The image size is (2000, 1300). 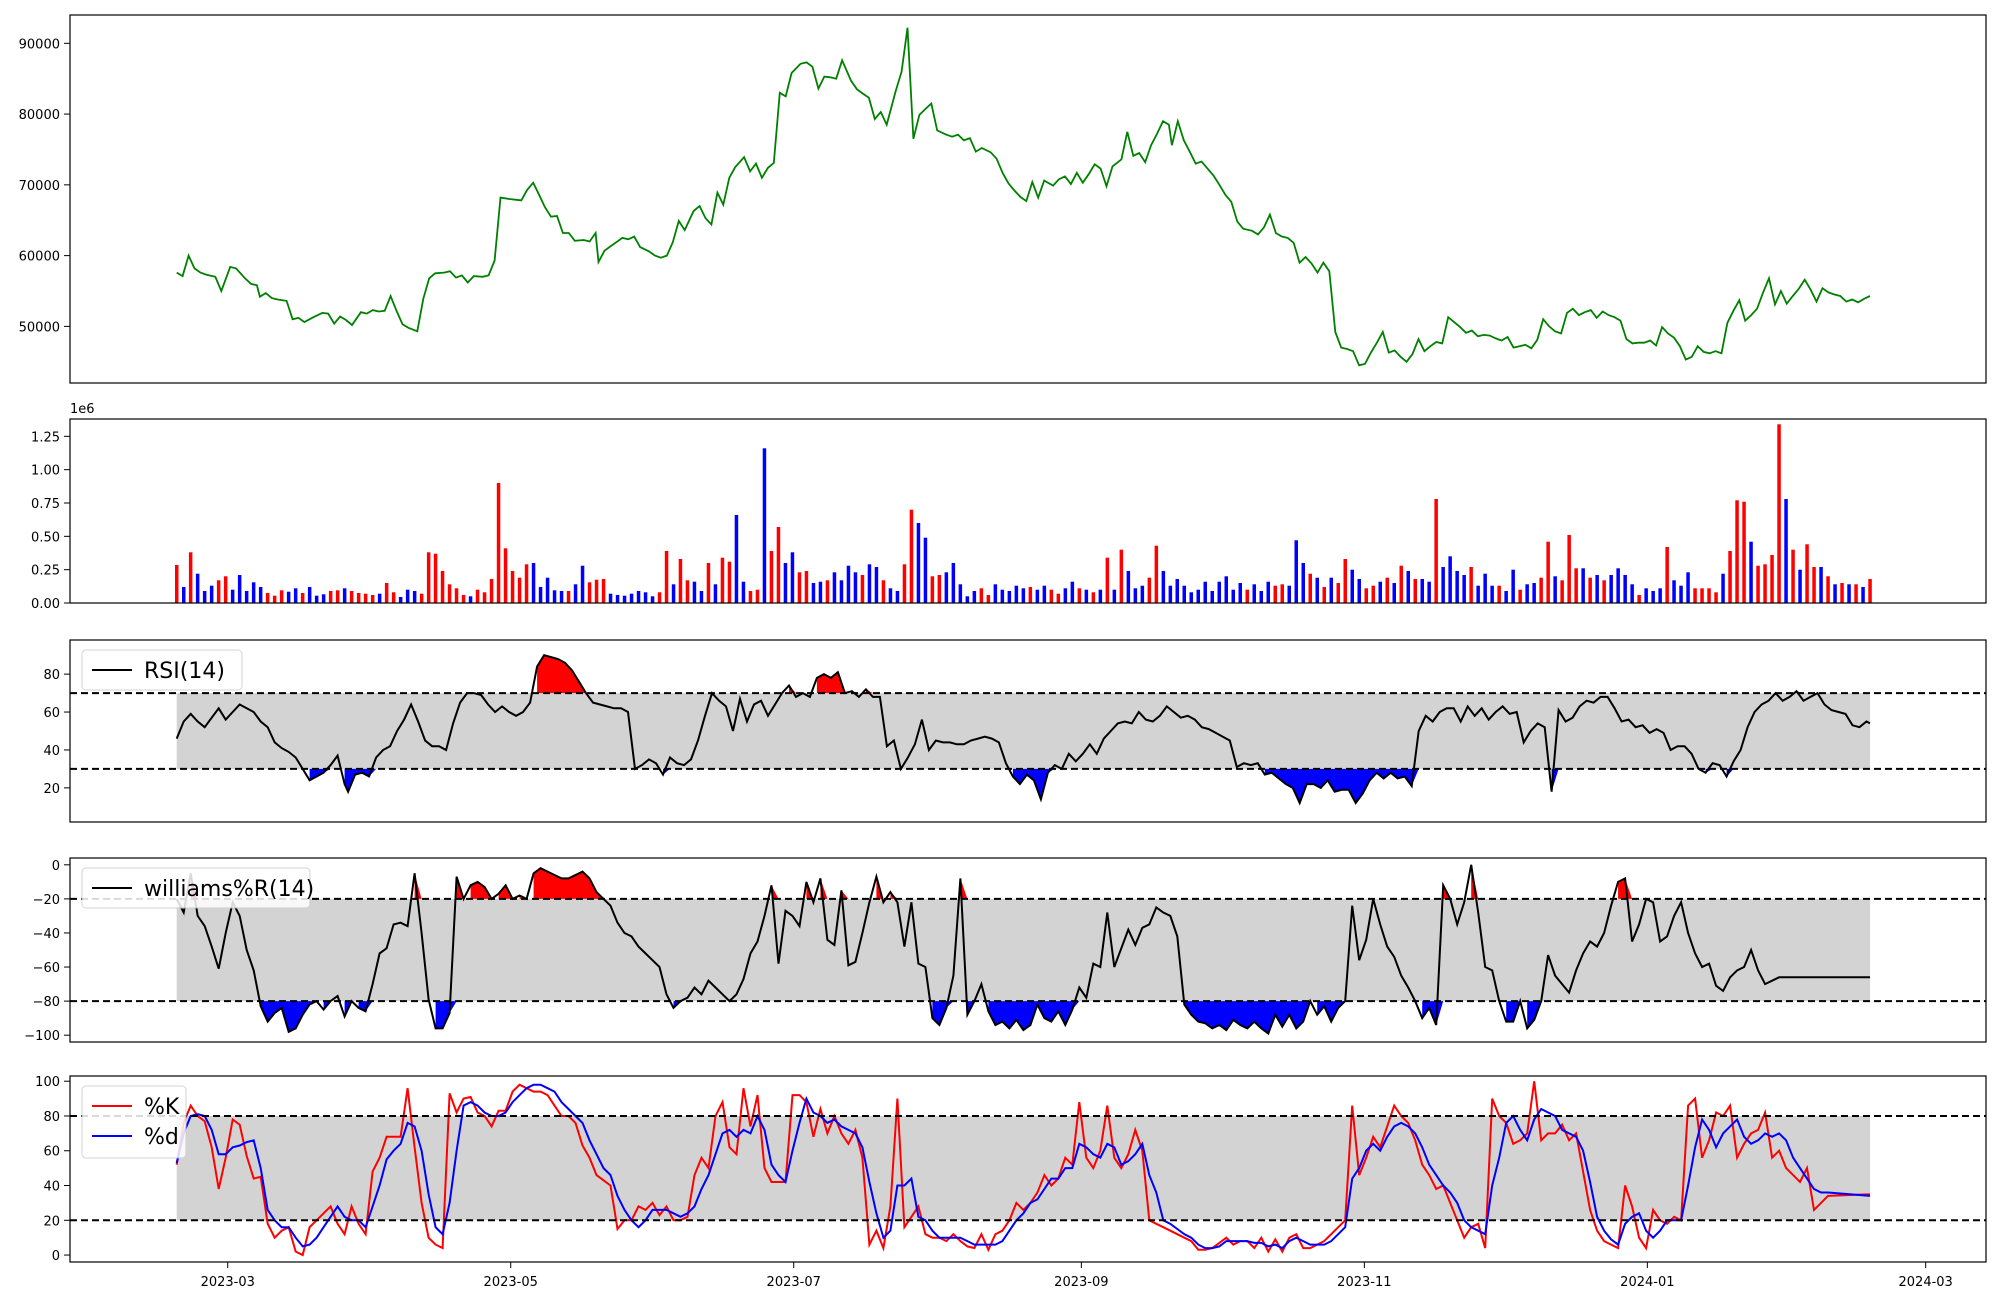 What do you see at coordinates (51, 1117) in the screenshot?
I see `stochastic-panel-ytick-label: 80` at bounding box center [51, 1117].